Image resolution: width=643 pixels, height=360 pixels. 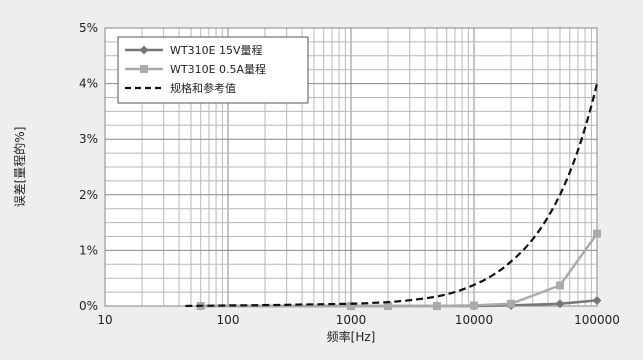 I want to click on x-axis-ticks: 10 100 1000 10000 100000, so click(x=358, y=320).